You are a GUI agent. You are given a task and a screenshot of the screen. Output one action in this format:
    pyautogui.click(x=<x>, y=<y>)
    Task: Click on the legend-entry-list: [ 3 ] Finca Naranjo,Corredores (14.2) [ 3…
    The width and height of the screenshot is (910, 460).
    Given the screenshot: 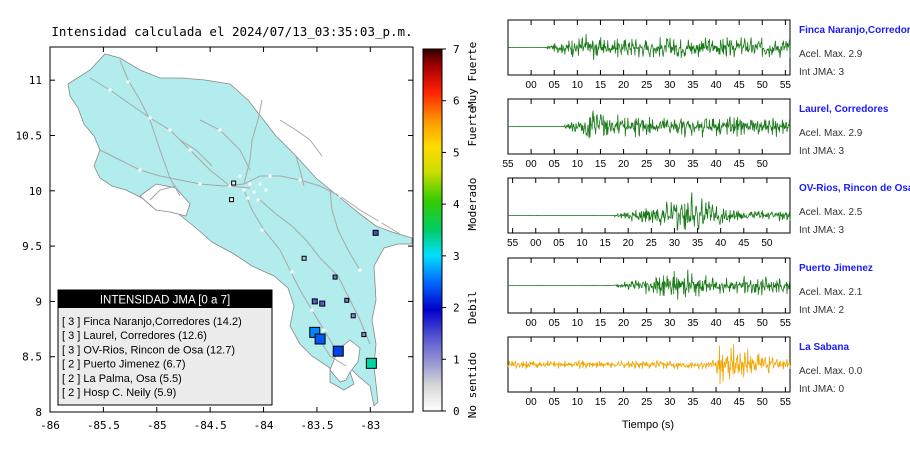 What is the action you would take?
    pyautogui.click(x=152, y=357)
    